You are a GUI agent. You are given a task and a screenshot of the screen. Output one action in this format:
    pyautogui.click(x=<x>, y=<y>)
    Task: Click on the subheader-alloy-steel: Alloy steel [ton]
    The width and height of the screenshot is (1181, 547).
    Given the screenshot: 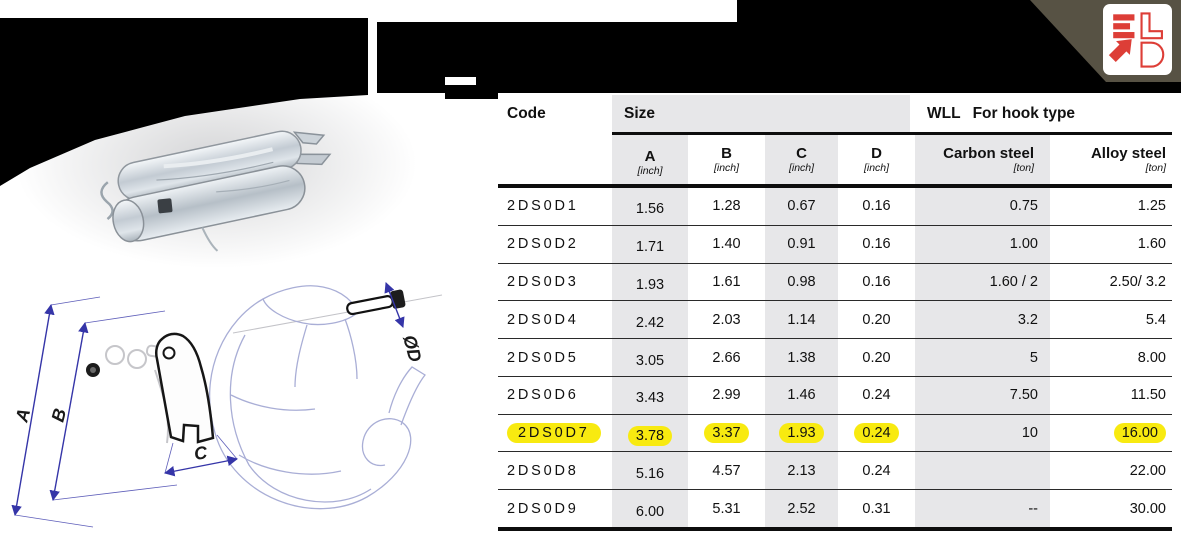 What is the action you would take?
    pyautogui.click(x=1111, y=159)
    